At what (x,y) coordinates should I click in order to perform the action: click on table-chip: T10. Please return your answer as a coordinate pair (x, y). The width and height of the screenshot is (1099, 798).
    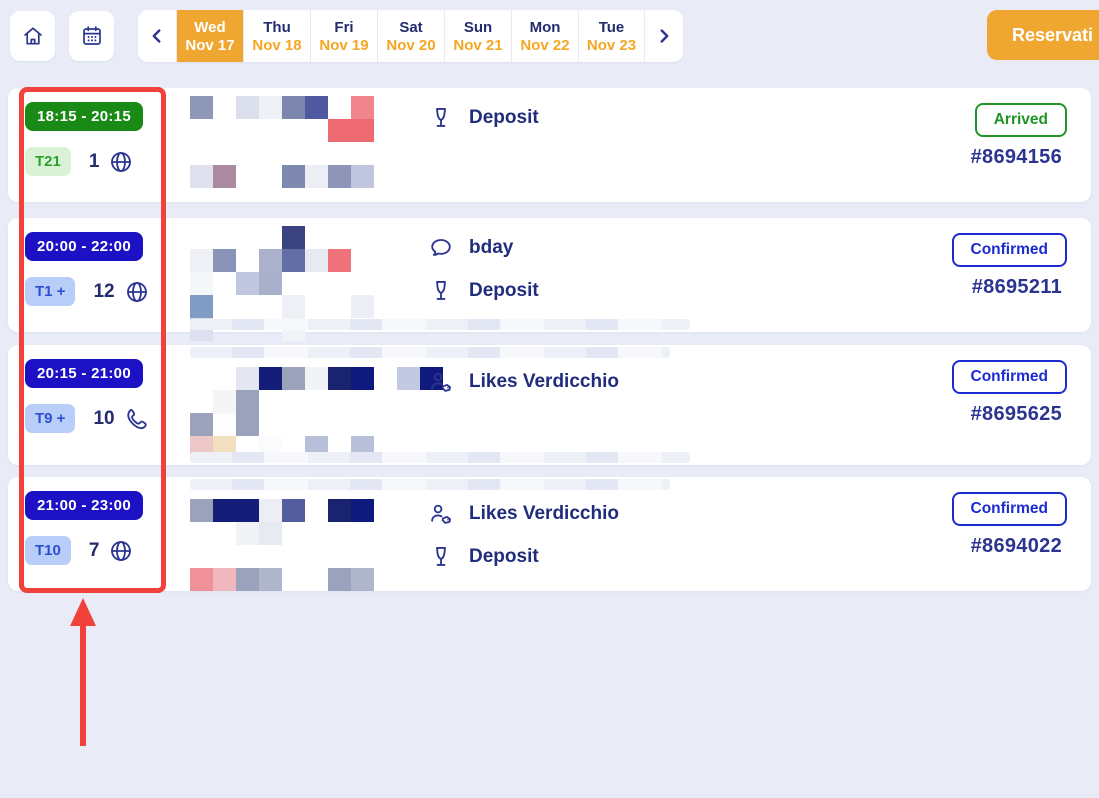
    Looking at the image, I should click on (48, 550).